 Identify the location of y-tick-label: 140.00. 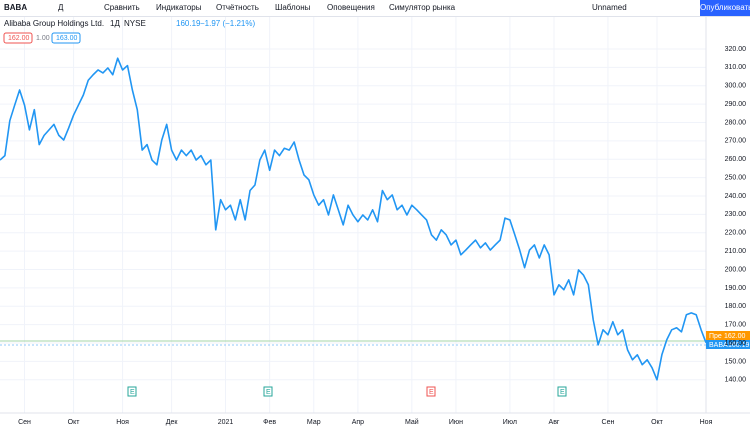
(736, 380).